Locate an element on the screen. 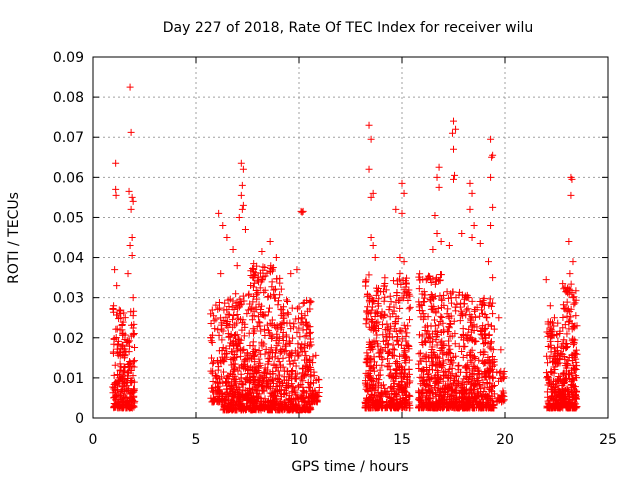 This screenshot has height=480, width=640. x-tick-label: 20 is located at coordinates (505, 440).